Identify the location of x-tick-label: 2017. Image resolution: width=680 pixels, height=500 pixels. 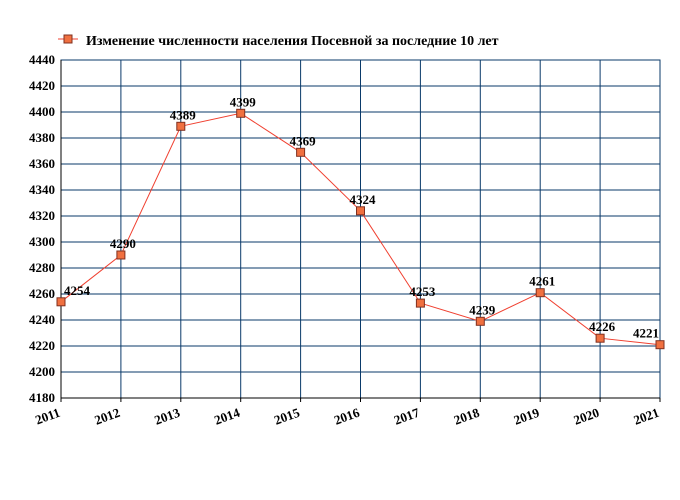
(407, 416).